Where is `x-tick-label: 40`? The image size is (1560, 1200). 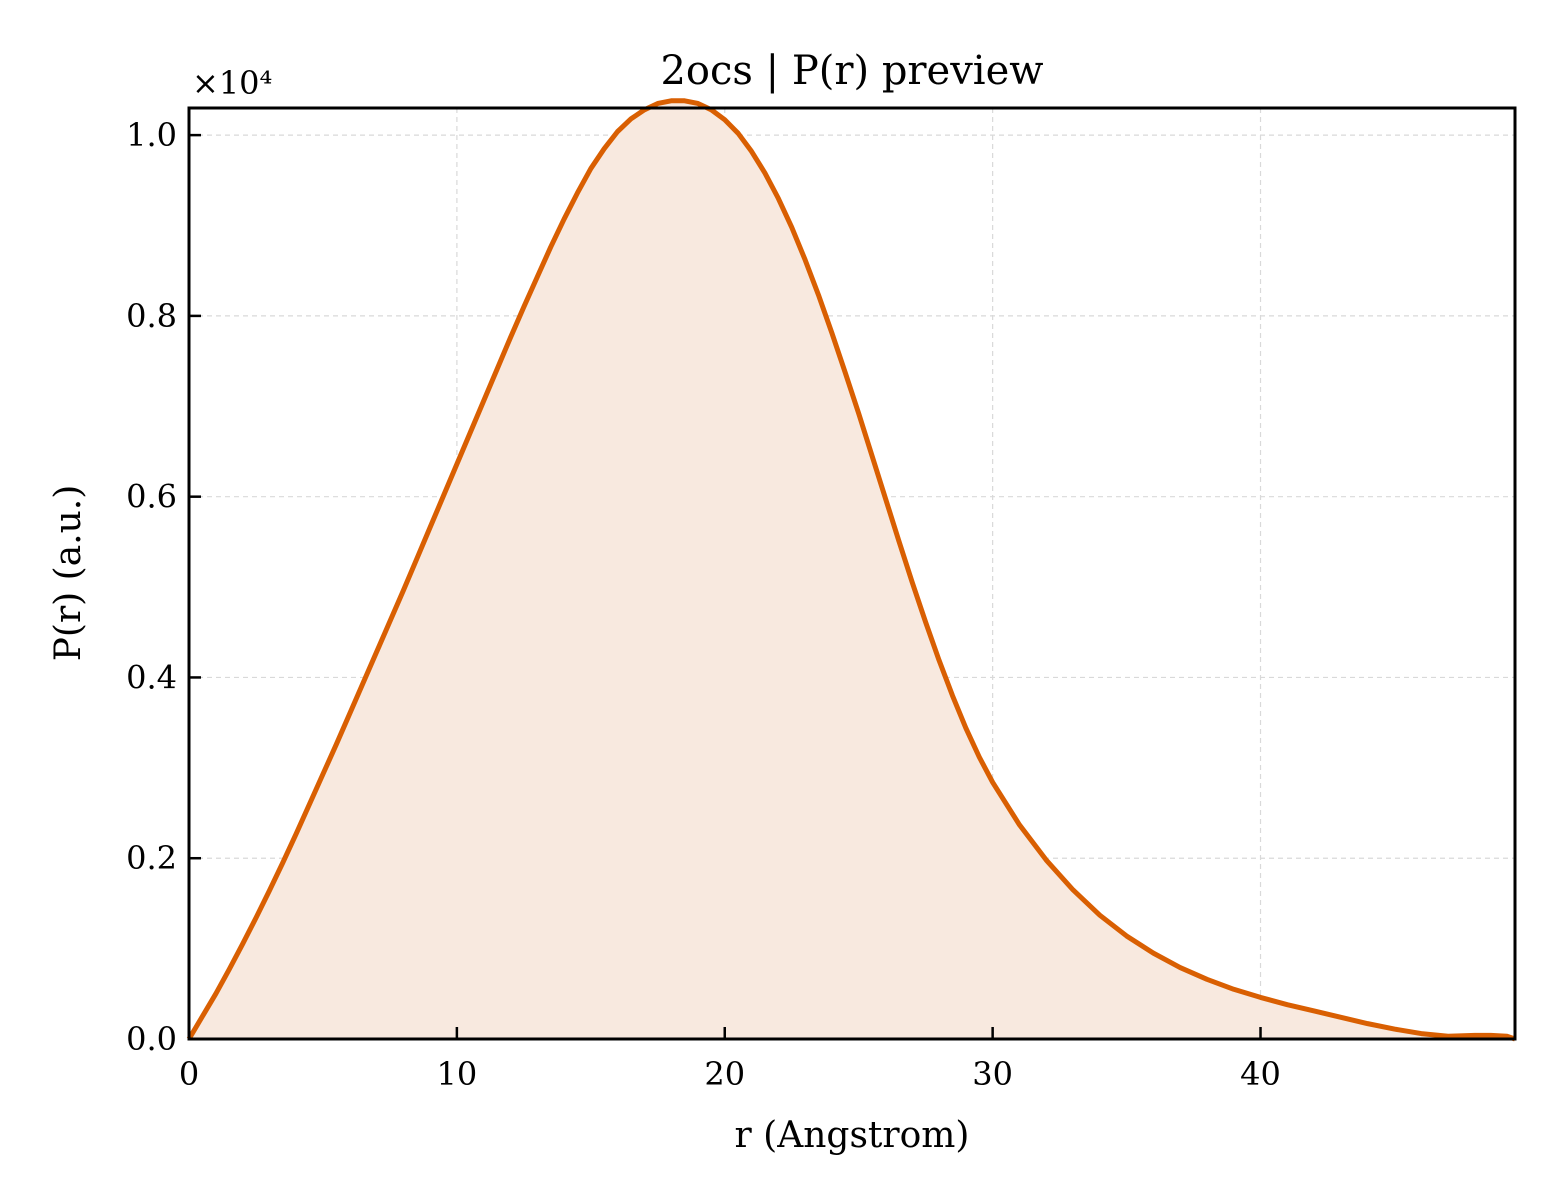 x-tick-label: 40 is located at coordinates (1260, 1074).